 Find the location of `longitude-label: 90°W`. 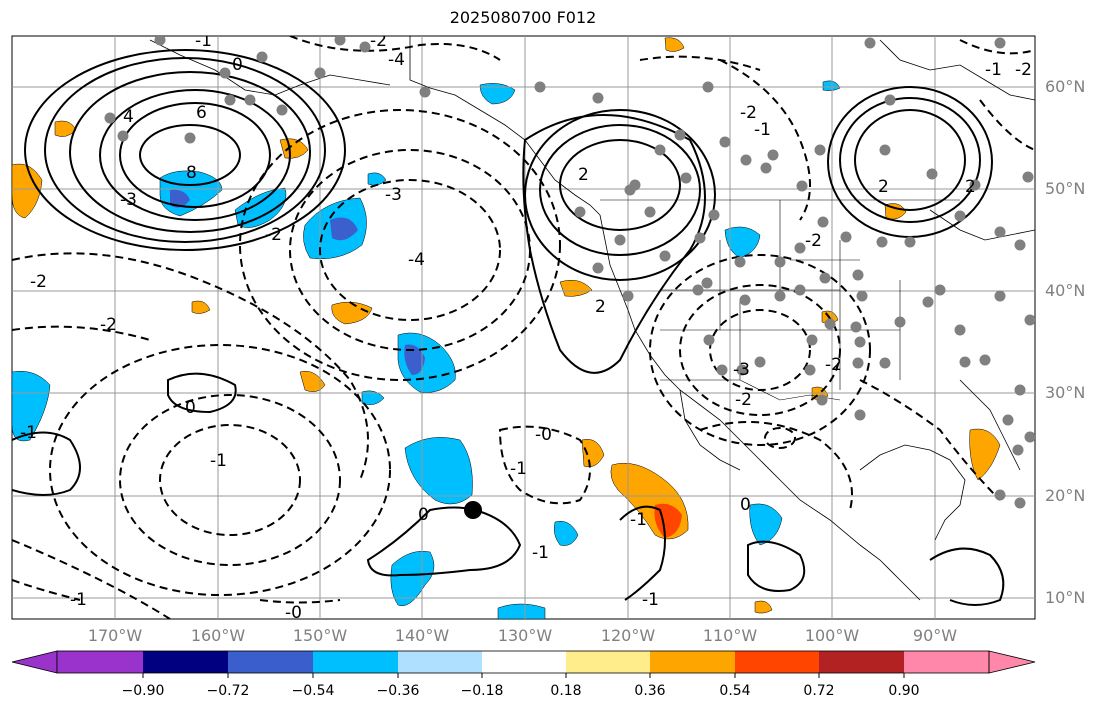

longitude-label: 90°W is located at coordinates (935, 635).